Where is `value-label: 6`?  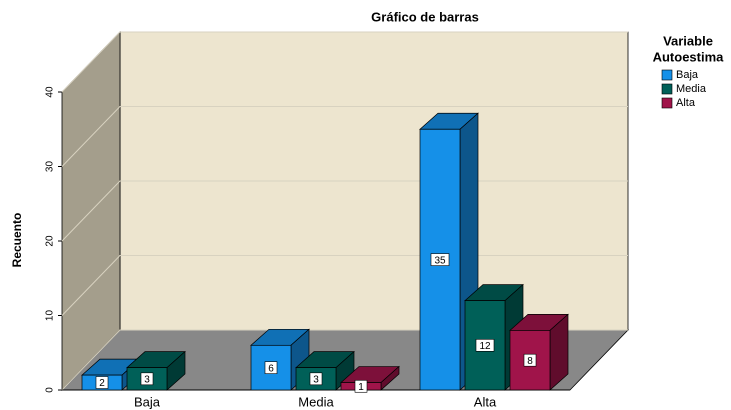
value-label: 6 is located at coordinates (271, 368).